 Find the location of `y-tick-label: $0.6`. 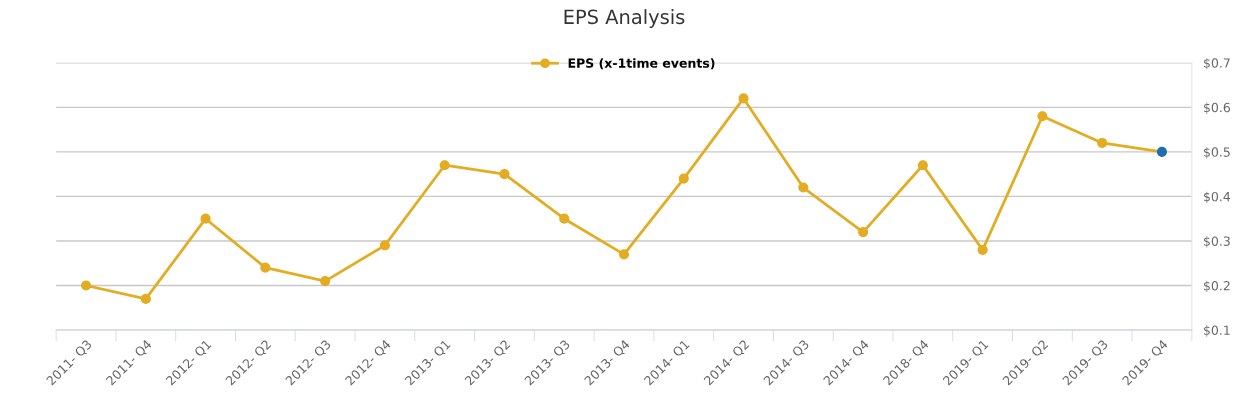

y-tick-label: $0.6 is located at coordinates (1216, 108).